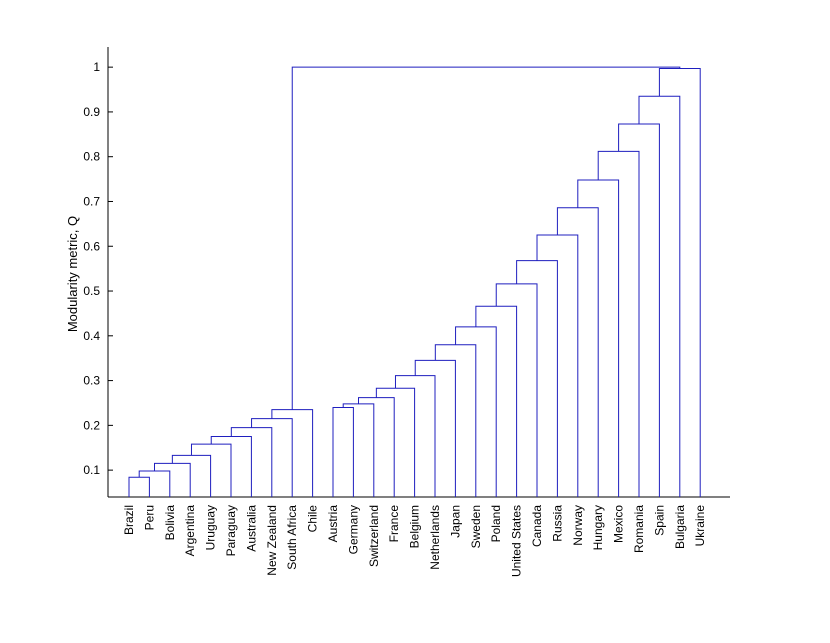 This screenshot has width=830, height=643. What do you see at coordinates (394, 524) in the screenshot?
I see `leaf-label: France` at bounding box center [394, 524].